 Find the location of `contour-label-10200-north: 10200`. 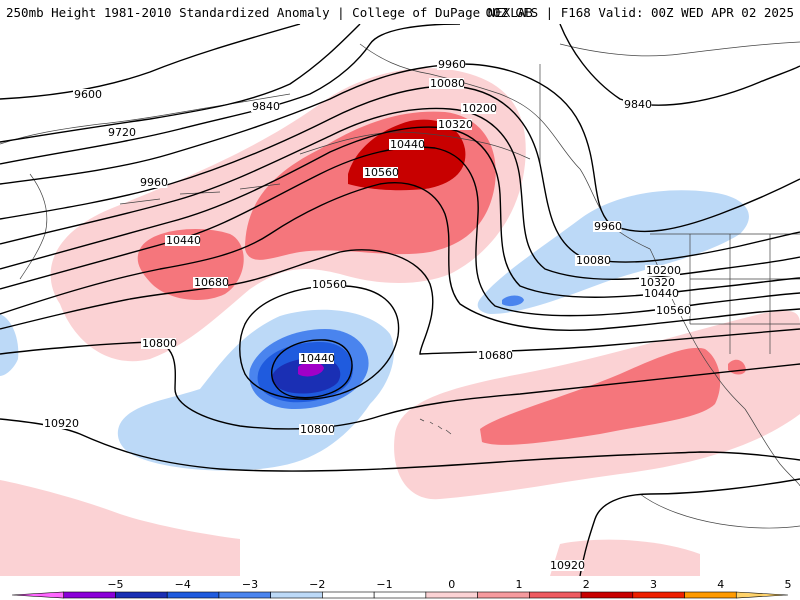

contour-label-10200-north: 10200 is located at coordinates (479, 108).